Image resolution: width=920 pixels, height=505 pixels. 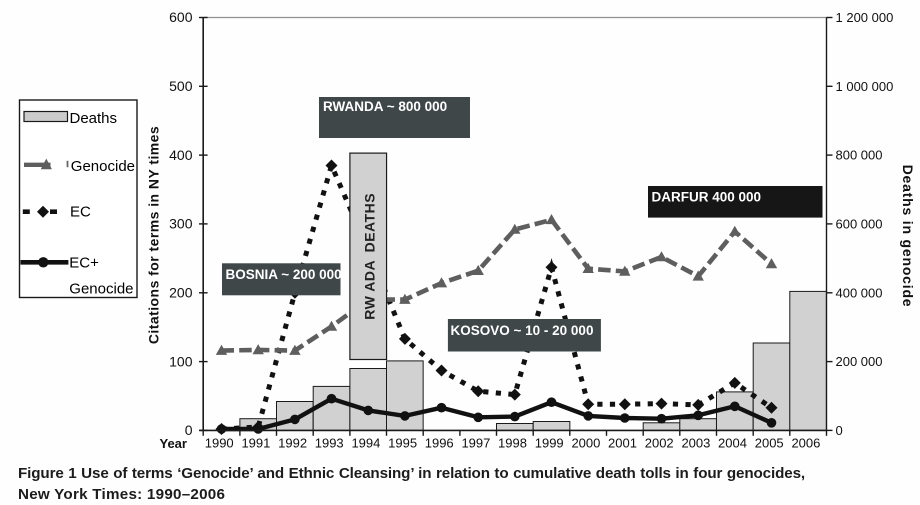 I want to click on svg-text: 800 000, so click(x=859, y=155).